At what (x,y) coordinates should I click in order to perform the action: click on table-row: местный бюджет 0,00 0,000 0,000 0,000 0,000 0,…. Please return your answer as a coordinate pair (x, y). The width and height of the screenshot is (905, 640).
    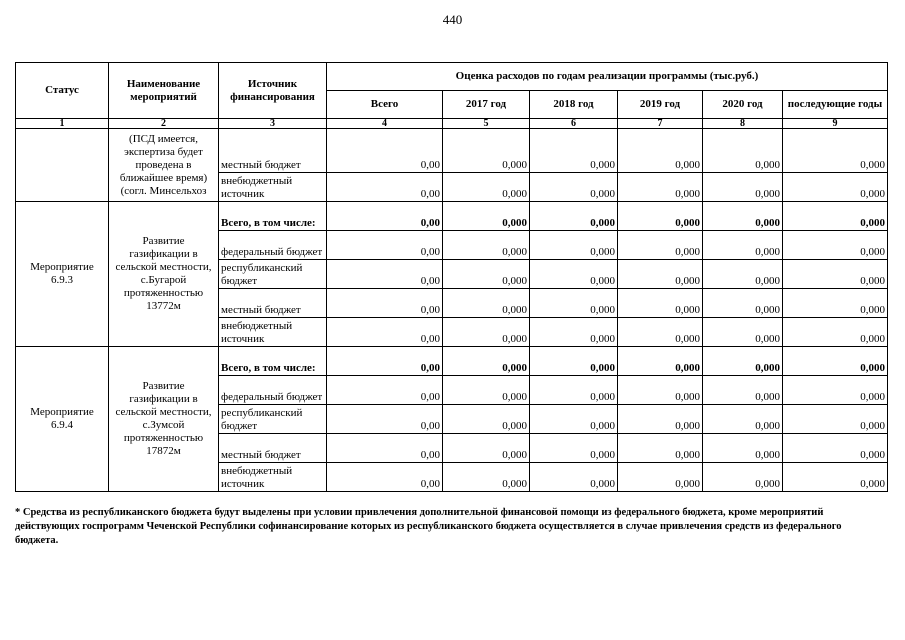
    Looking at the image, I should click on (452, 303).